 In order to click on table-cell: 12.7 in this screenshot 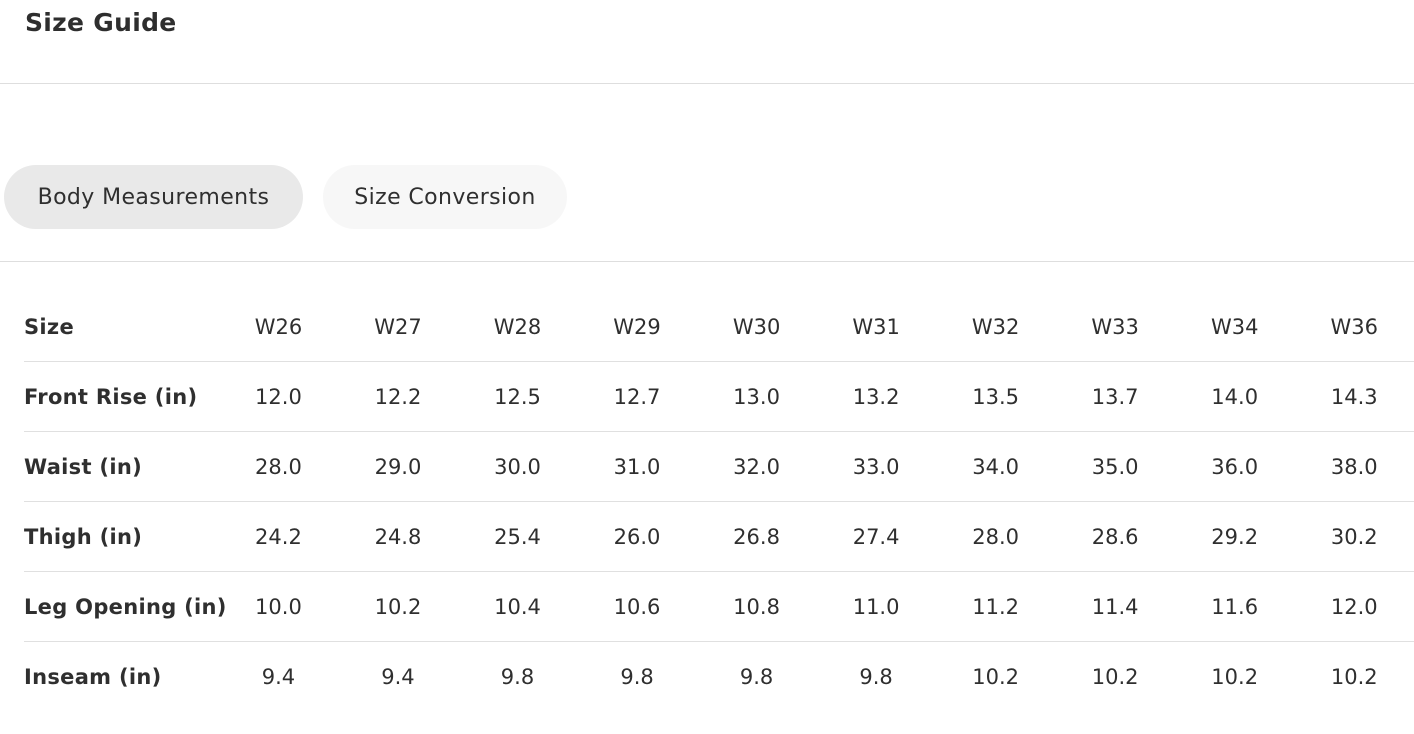, I will do `click(637, 396)`.